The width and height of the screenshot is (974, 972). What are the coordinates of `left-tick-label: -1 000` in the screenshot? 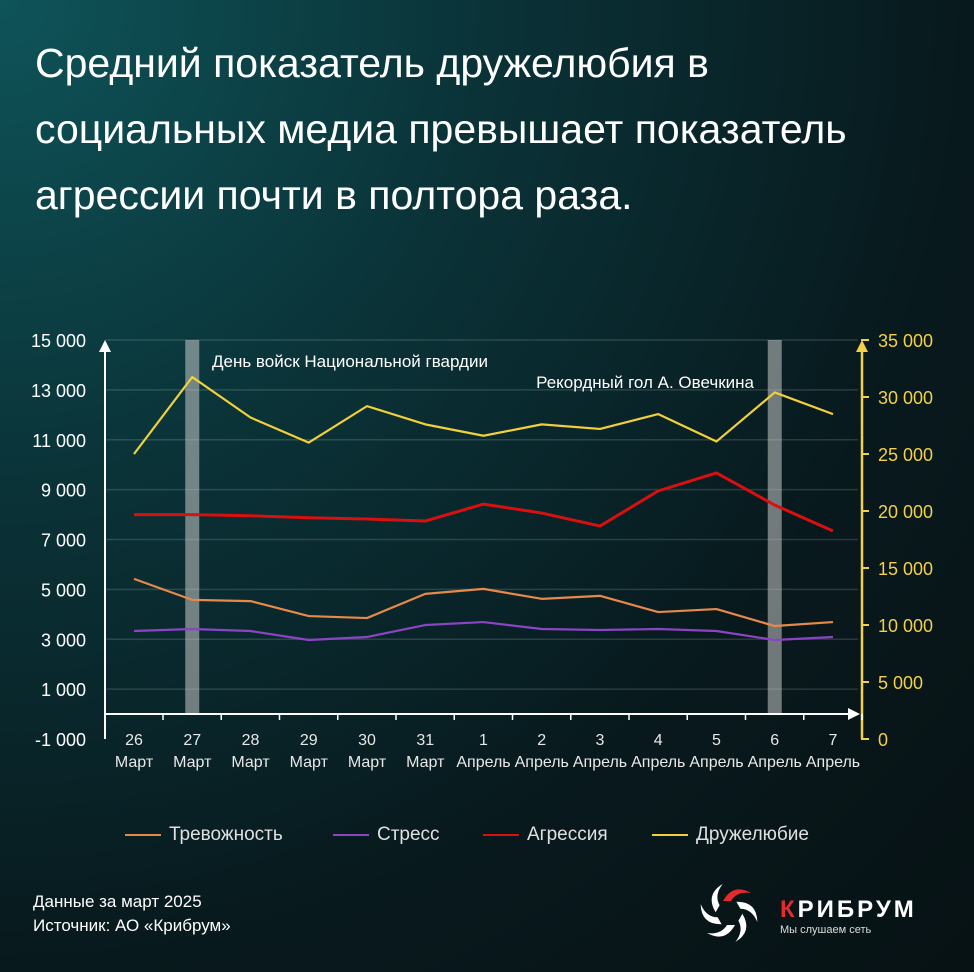 It's located at (60, 740).